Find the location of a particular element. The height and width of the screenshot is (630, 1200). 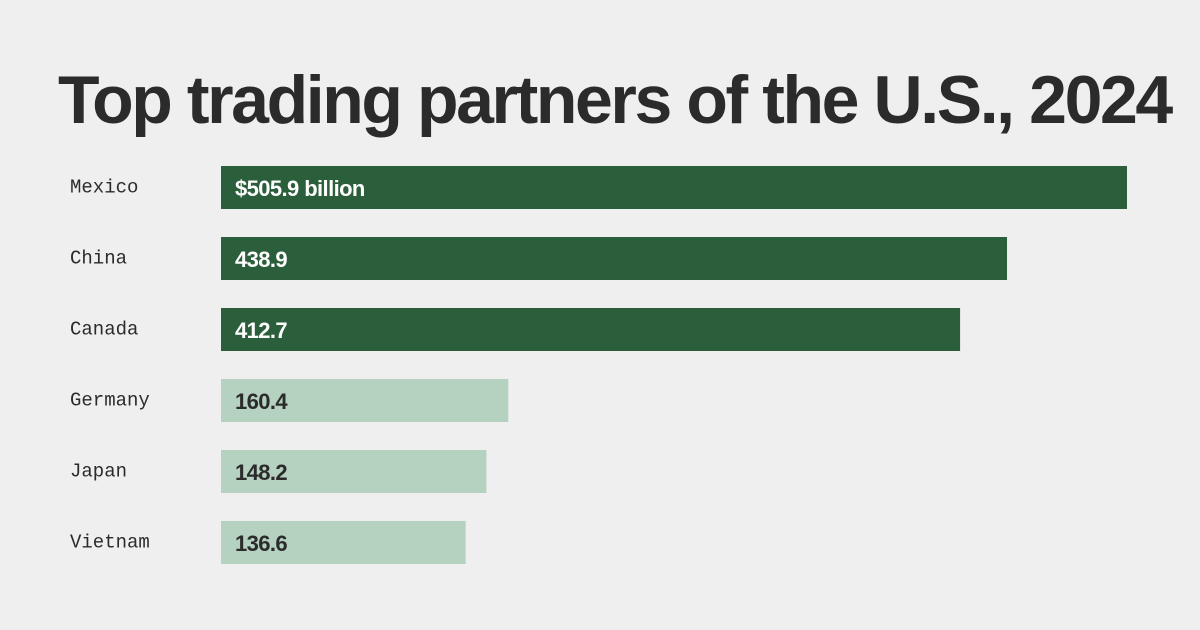

category-label: China is located at coordinates (98, 259).